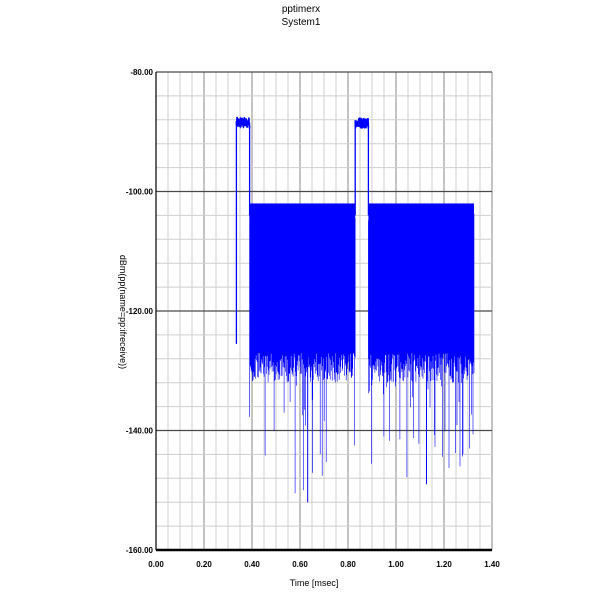 The image size is (602, 602). I want to click on y-tick-label: -140.00, so click(140, 431).